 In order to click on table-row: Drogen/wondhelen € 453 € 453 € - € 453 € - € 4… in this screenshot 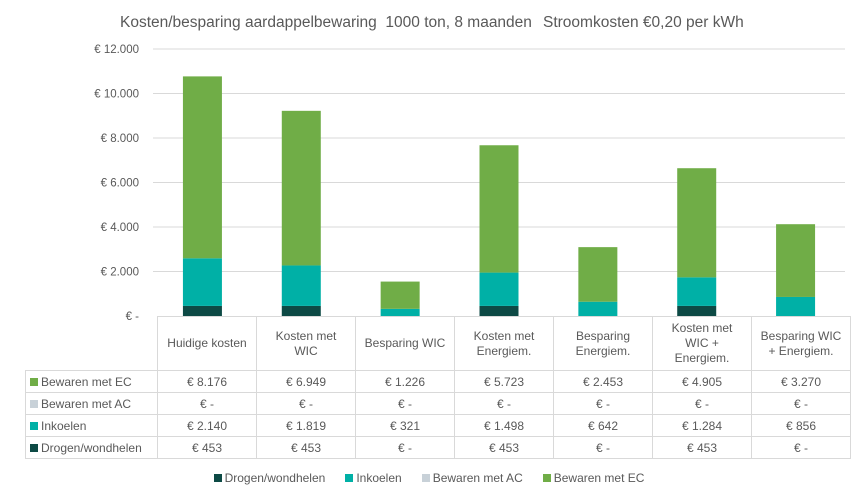, I will do `click(438, 447)`.